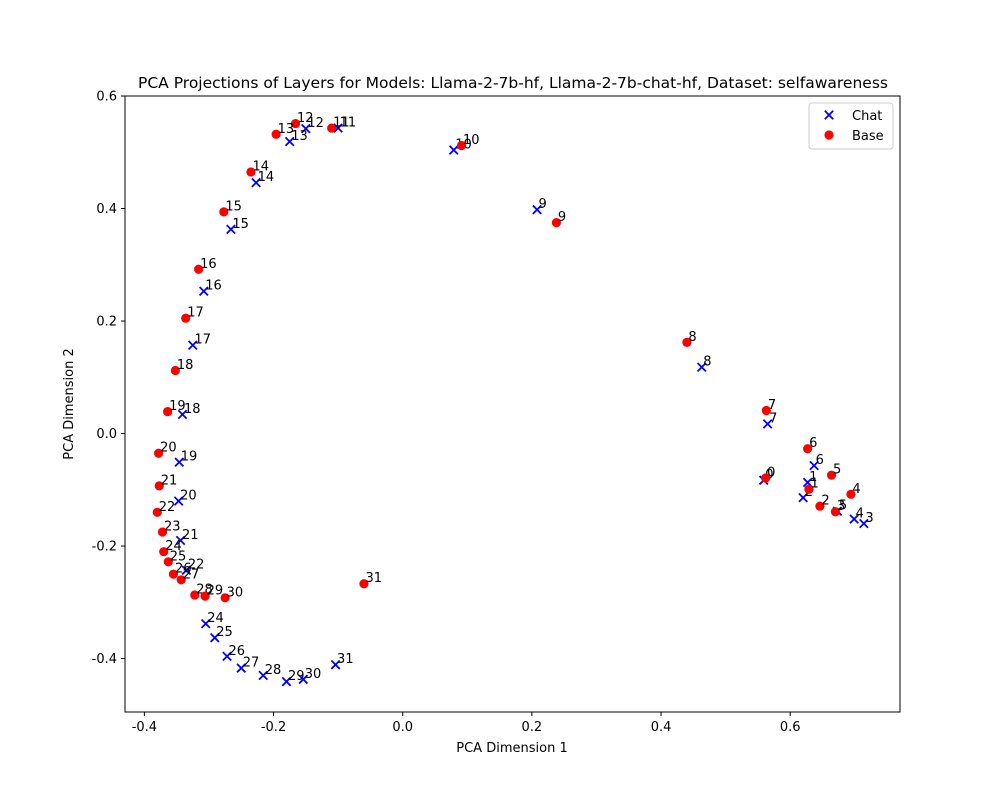  I want to click on base-point-label: 29, so click(215, 591).